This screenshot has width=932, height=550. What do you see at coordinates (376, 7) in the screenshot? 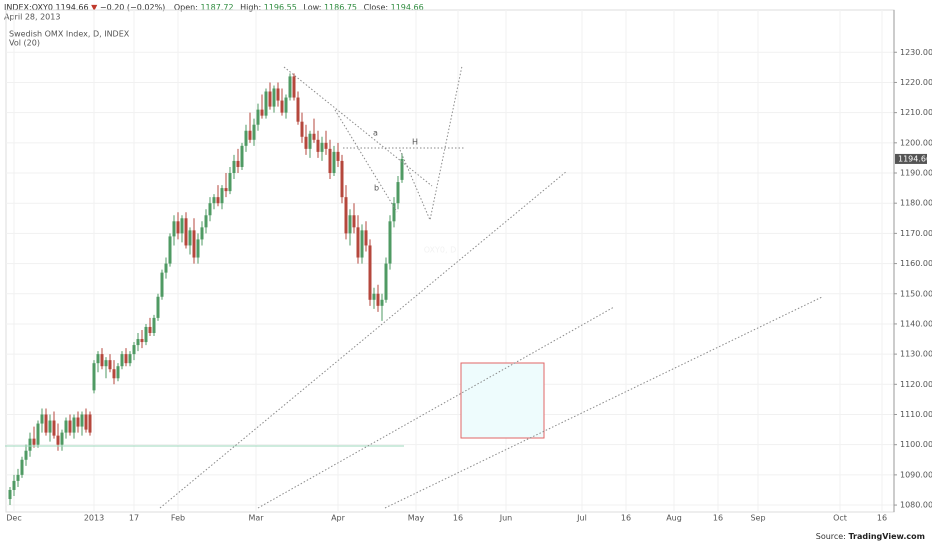
I see `close-label: Close:` at bounding box center [376, 7].